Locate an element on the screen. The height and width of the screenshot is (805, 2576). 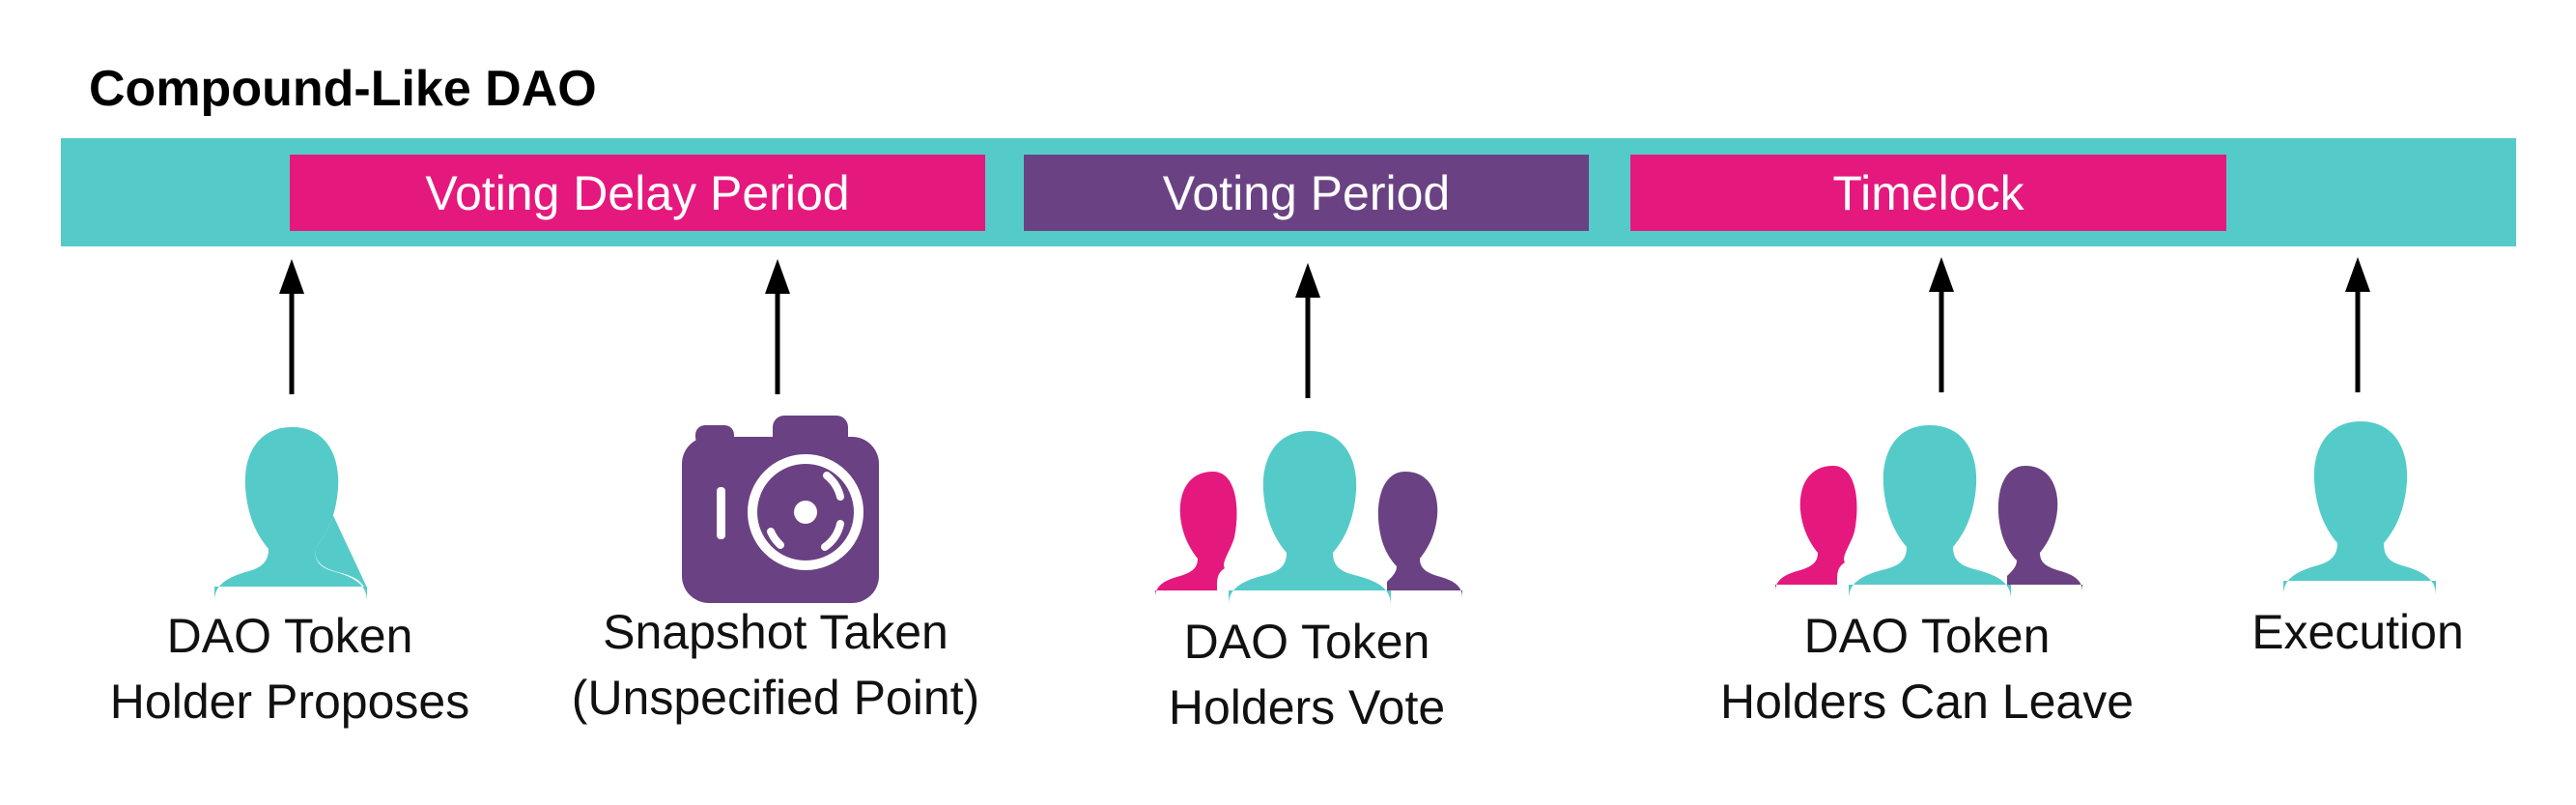
arrow-proposes is located at coordinates (291, 326).